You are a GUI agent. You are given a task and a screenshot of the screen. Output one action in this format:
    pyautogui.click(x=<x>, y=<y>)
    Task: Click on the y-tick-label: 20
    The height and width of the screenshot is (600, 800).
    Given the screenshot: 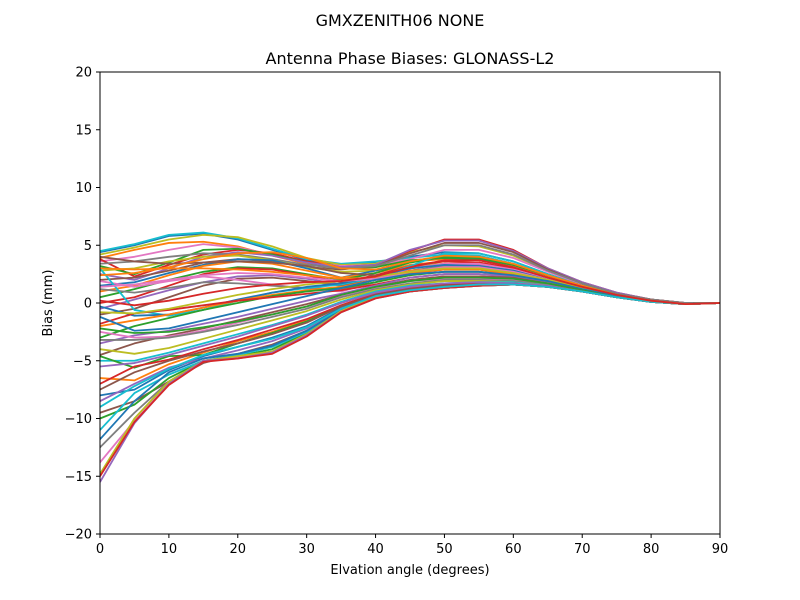 What is the action you would take?
    pyautogui.click(x=83, y=73)
    